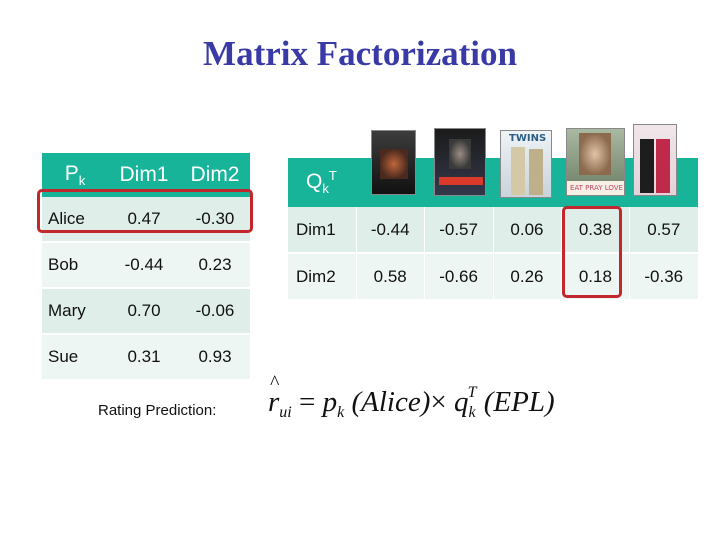 This screenshot has height=540, width=720. Describe the element at coordinates (321, 182) in the screenshot. I see `qk-label: QkT` at that location.